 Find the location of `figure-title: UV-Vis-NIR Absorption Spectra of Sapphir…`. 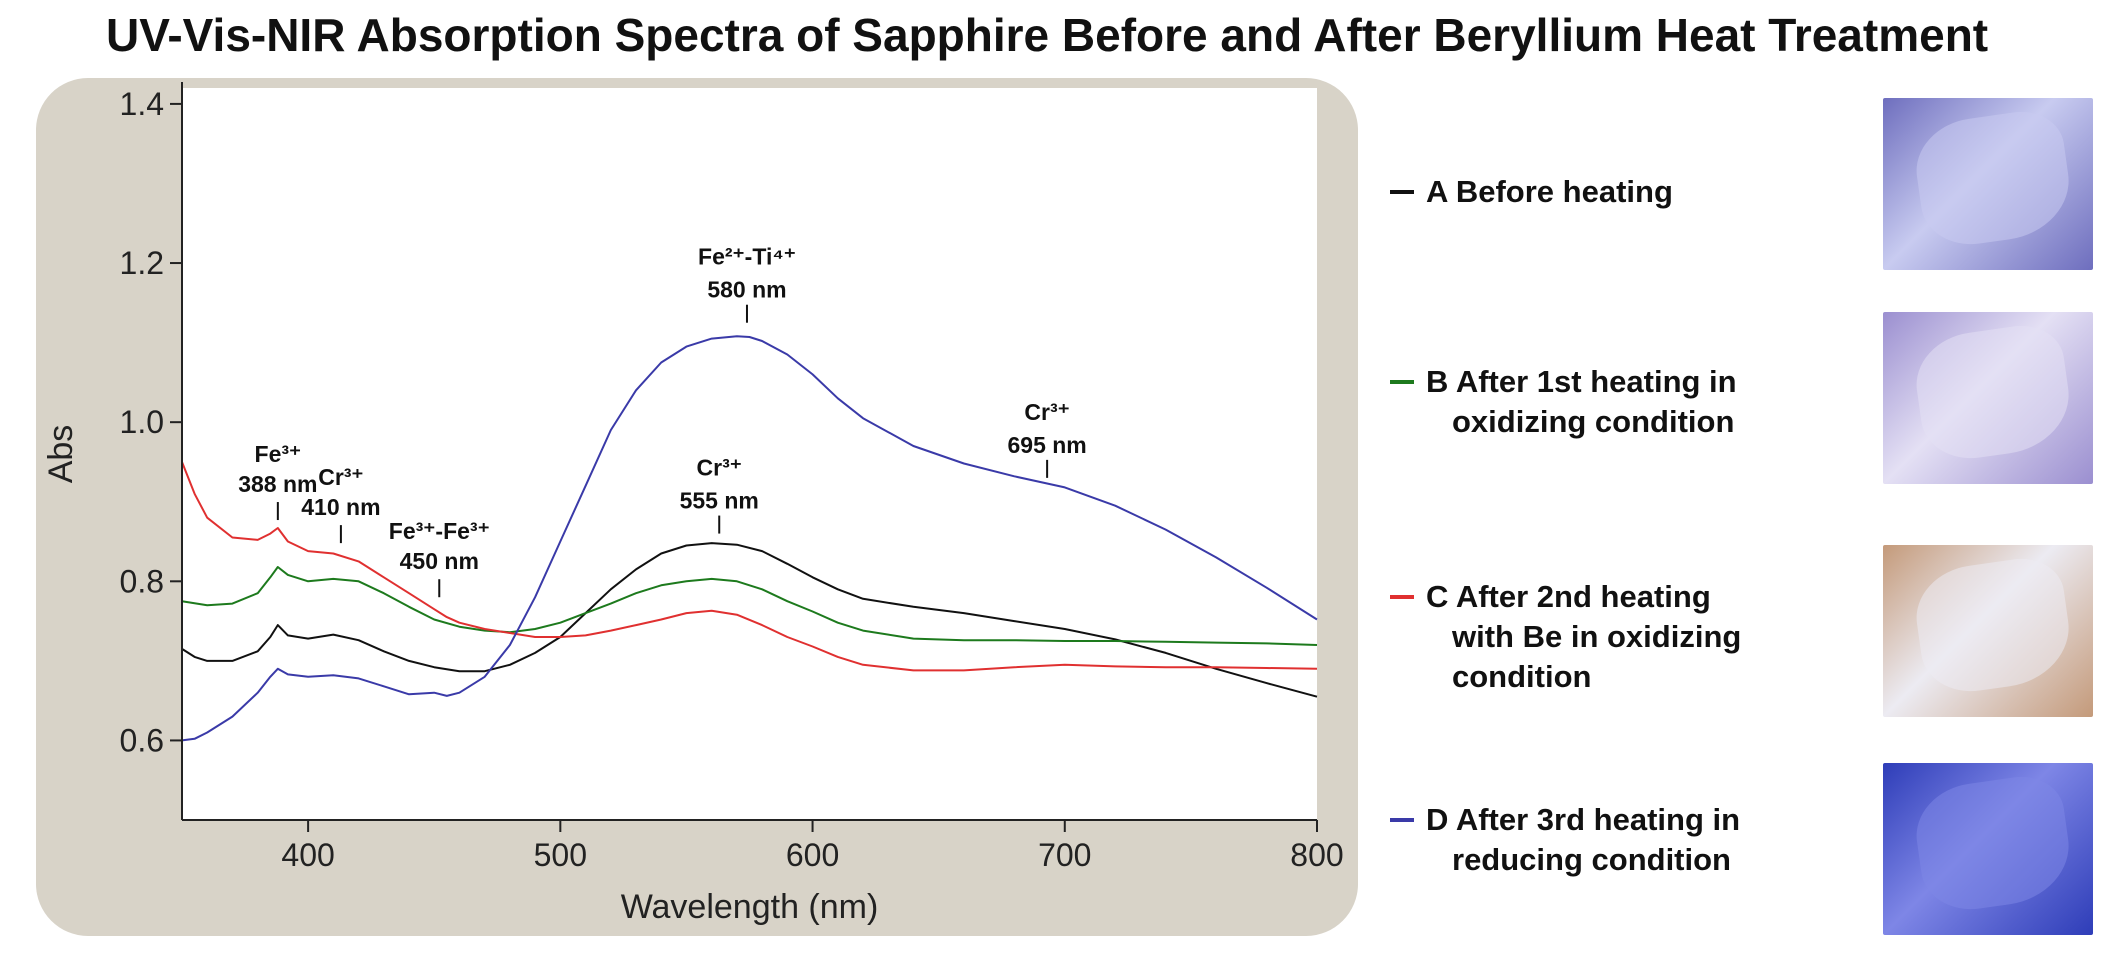

figure-title: UV-Vis-NIR Absorption Spectra of Sapphir… is located at coordinates (1047, 35).